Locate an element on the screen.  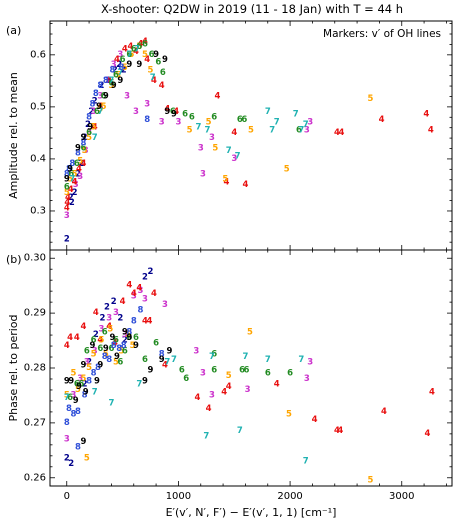
x-axis-label: E′(v′, N′, F′) − E′(v′, 1, 1) [cm⁻¹] is located at coordinates (251, 512).